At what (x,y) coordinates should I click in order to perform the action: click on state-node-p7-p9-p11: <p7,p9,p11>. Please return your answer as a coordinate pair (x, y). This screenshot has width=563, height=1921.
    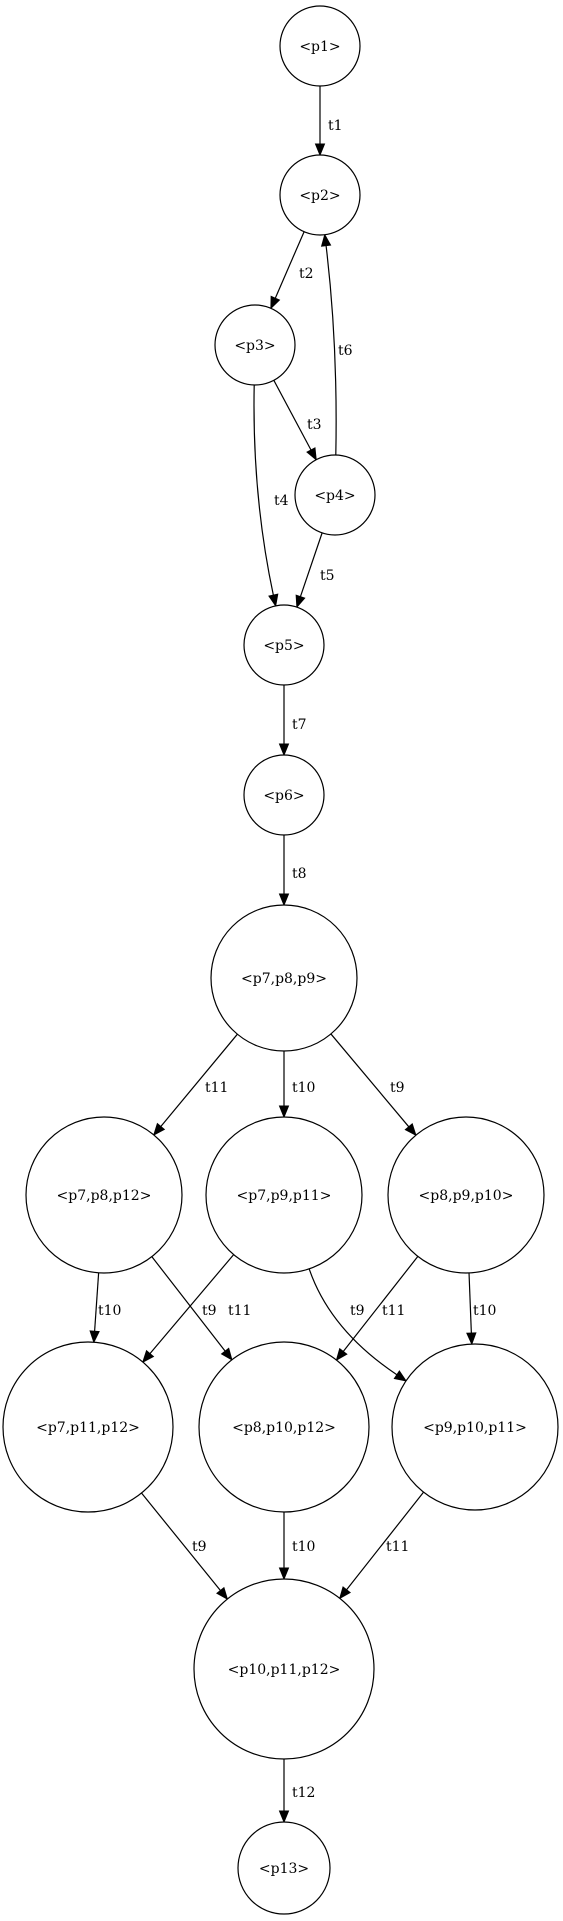
    Looking at the image, I should click on (284, 1195).